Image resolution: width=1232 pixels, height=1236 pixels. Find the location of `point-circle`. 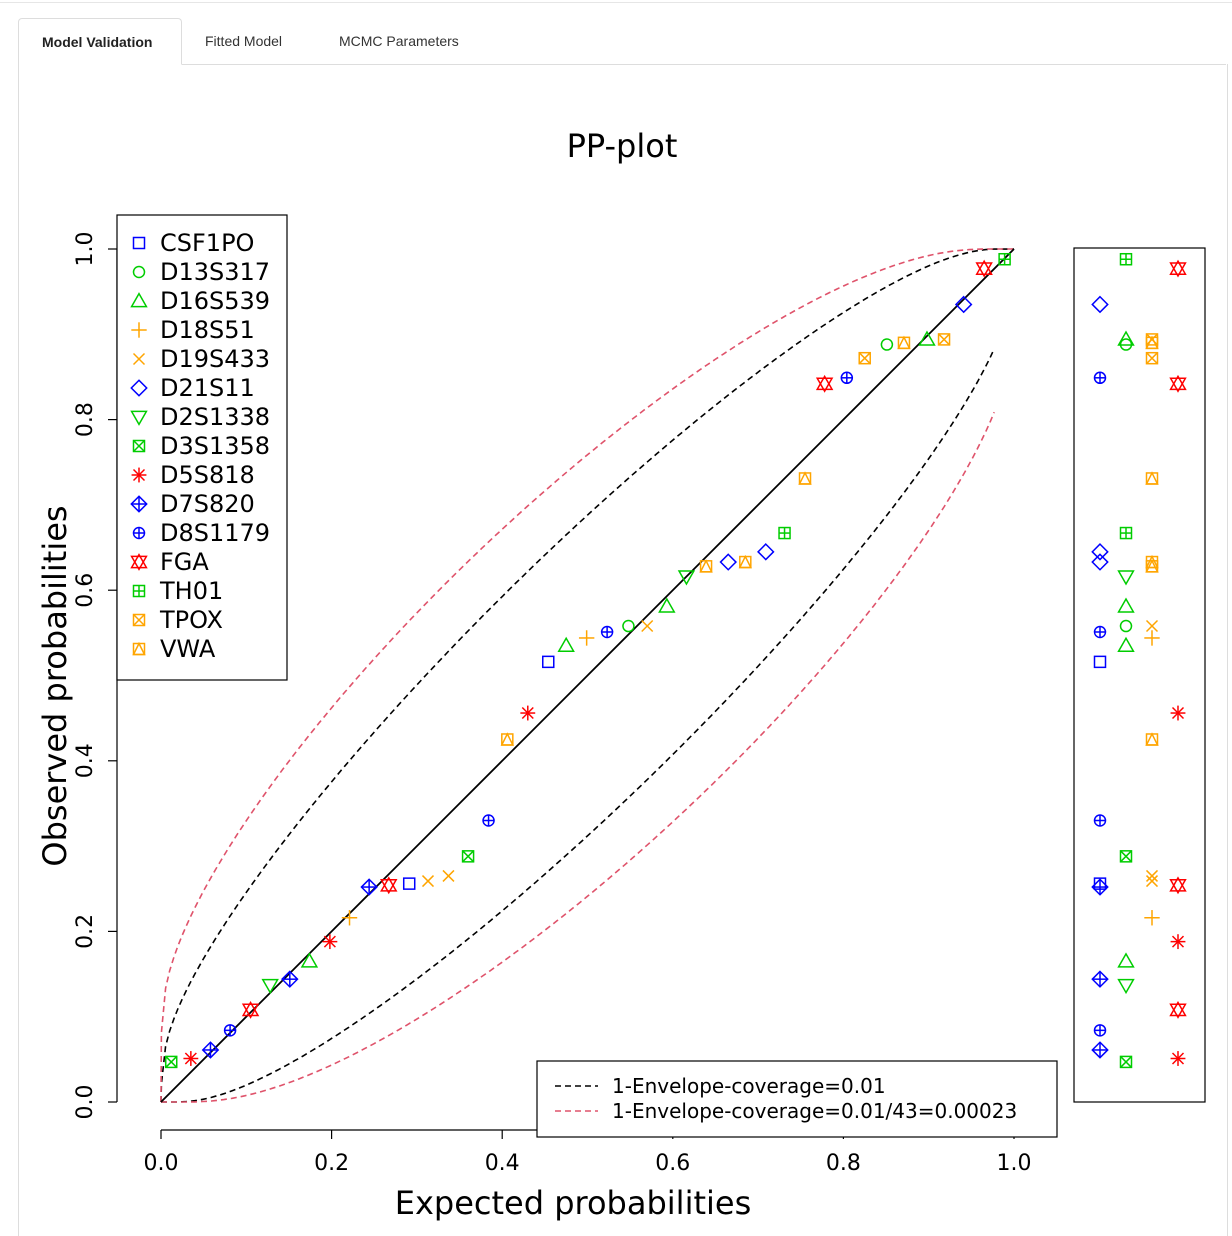

point-circle is located at coordinates (887, 344).